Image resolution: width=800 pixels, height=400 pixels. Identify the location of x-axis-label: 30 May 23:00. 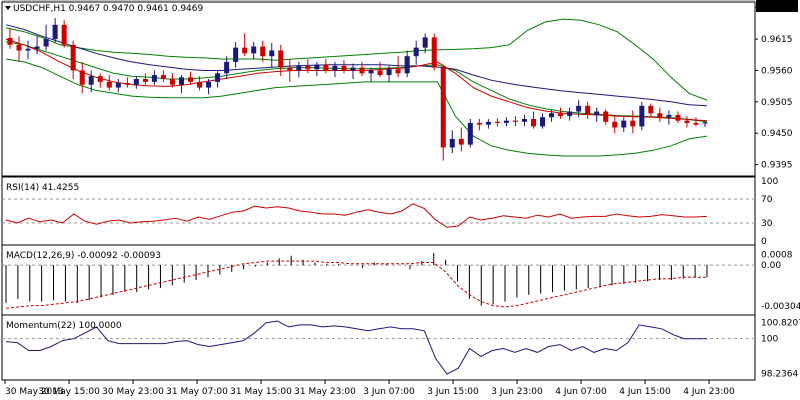
(133, 392).